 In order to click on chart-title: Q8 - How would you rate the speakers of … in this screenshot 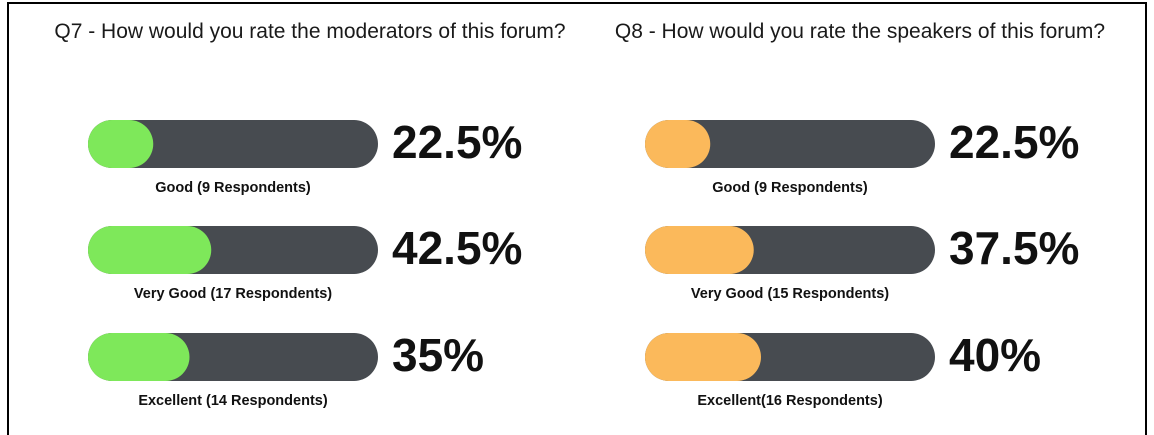, I will do `click(860, 31)`.